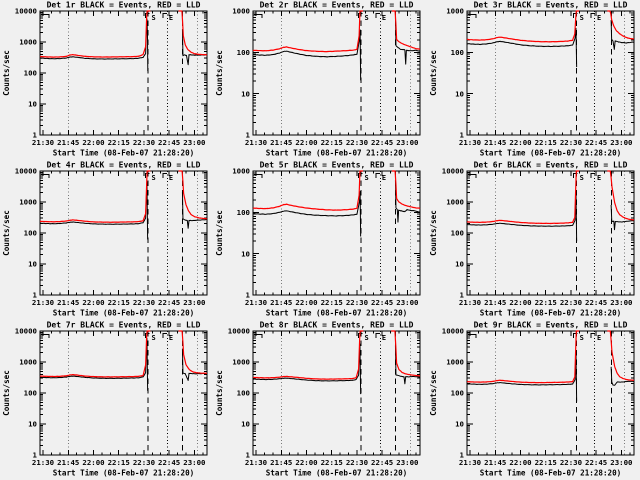  I want to click on panel-title: Det 4r BLACK = Events, RED = LLD, so click(124, 165).